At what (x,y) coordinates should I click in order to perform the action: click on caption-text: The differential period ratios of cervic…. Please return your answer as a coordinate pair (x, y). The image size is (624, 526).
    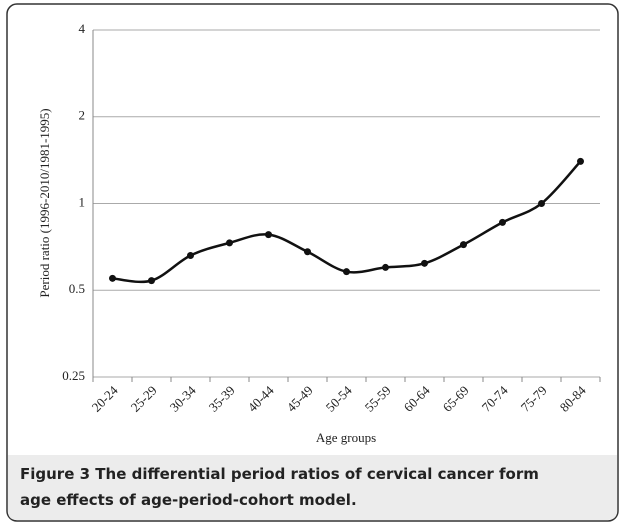
    Looking at the image, I should click on (317, 474).